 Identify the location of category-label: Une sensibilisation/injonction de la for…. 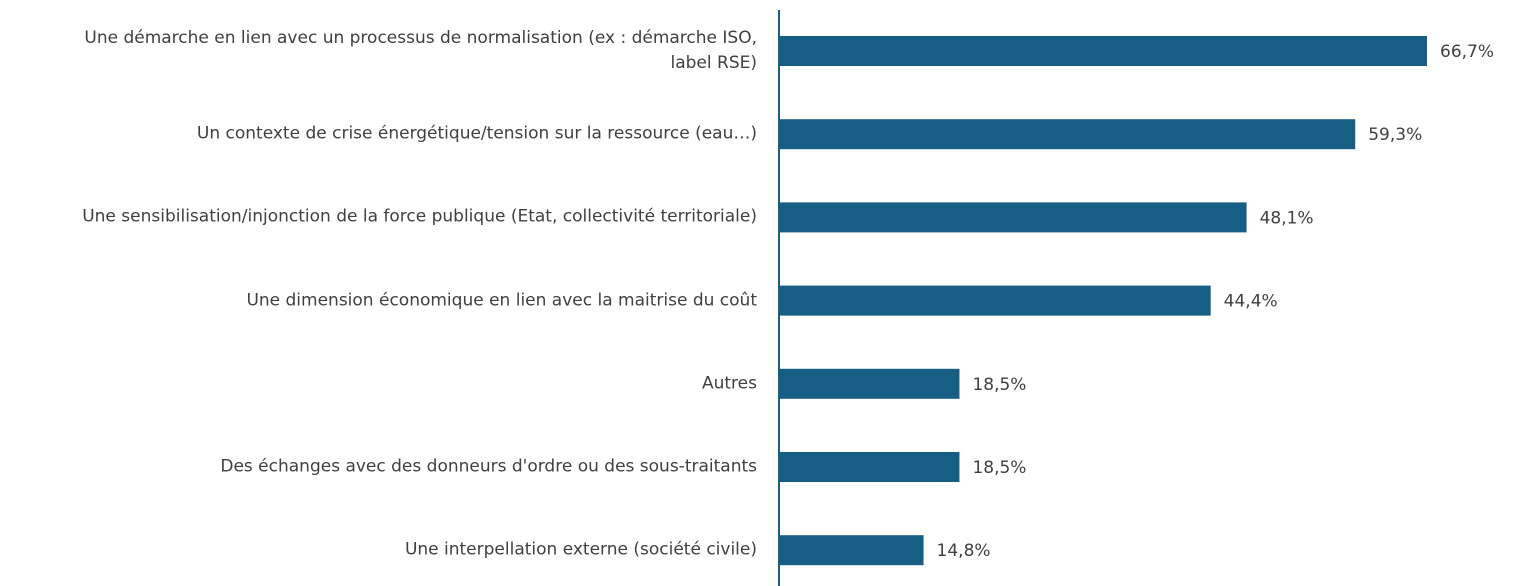
(419, 216).